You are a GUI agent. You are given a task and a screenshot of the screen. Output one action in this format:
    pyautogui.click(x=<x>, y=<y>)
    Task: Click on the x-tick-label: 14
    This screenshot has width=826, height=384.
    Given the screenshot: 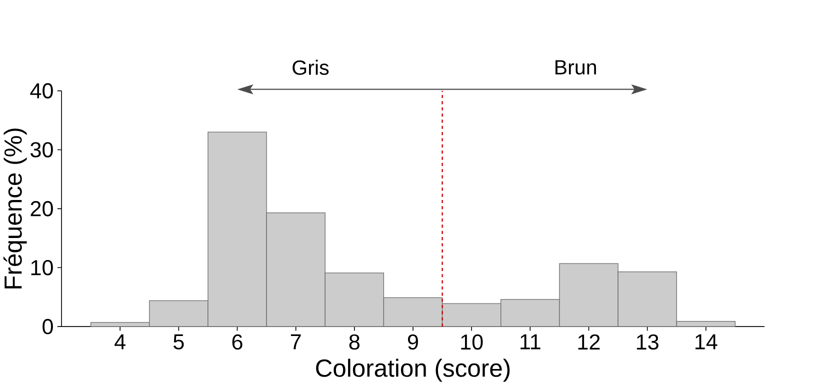 What is the action you would take?
    pyautogui.click(x=707, y=342)
    